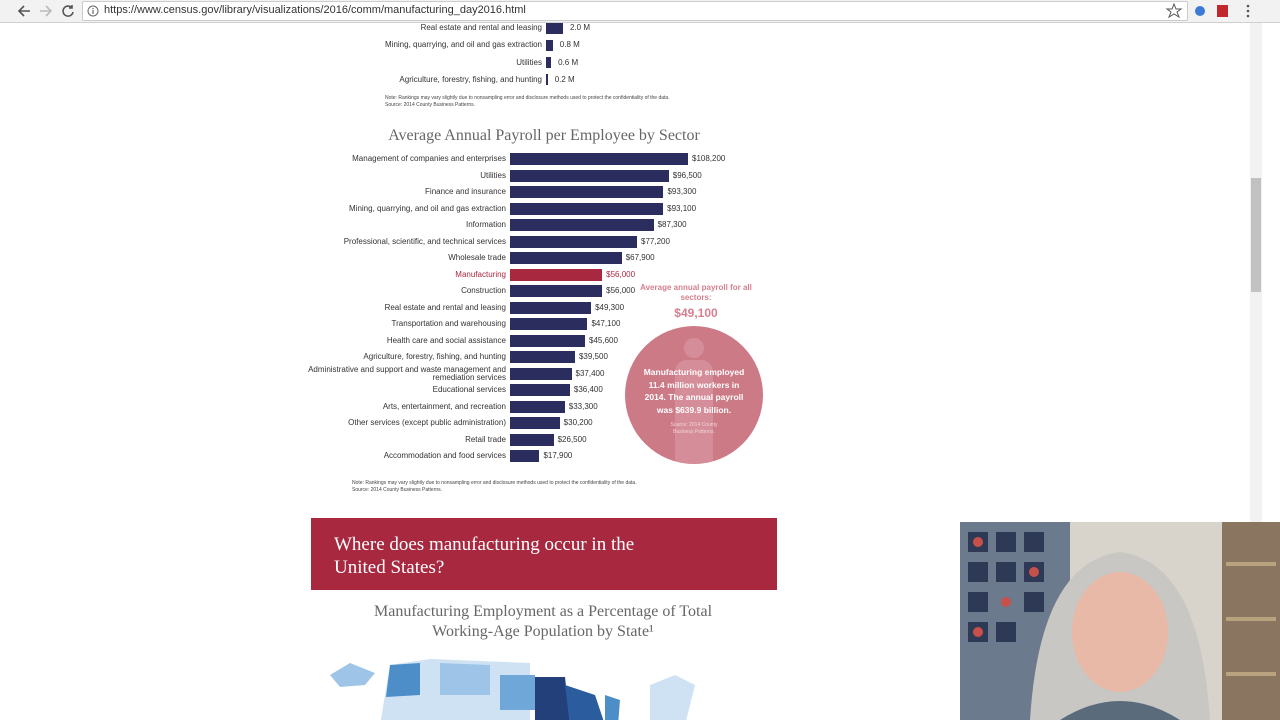 The width and height of the screenshot is (1280, 720). Describe the element at coordinates (477, 257) in the screenshot. I see `category-label: Wholesale trade` at that location.